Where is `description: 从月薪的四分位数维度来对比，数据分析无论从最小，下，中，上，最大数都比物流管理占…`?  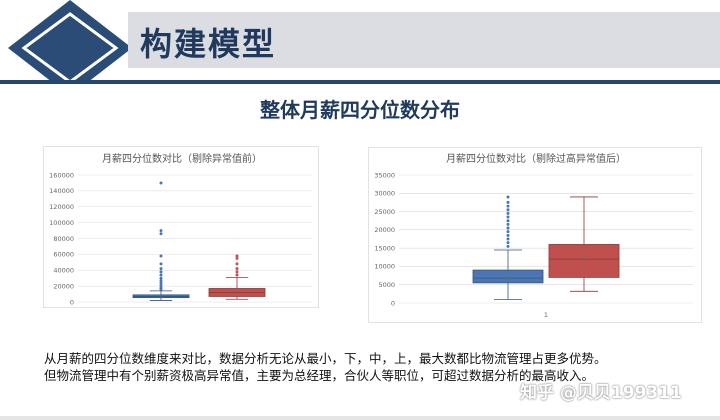 description: 从月薪的四分位数维度来对比，数据分析无论从最小，下，中，上，最大数都比物流管理占… is located at coordinates (374, 367).